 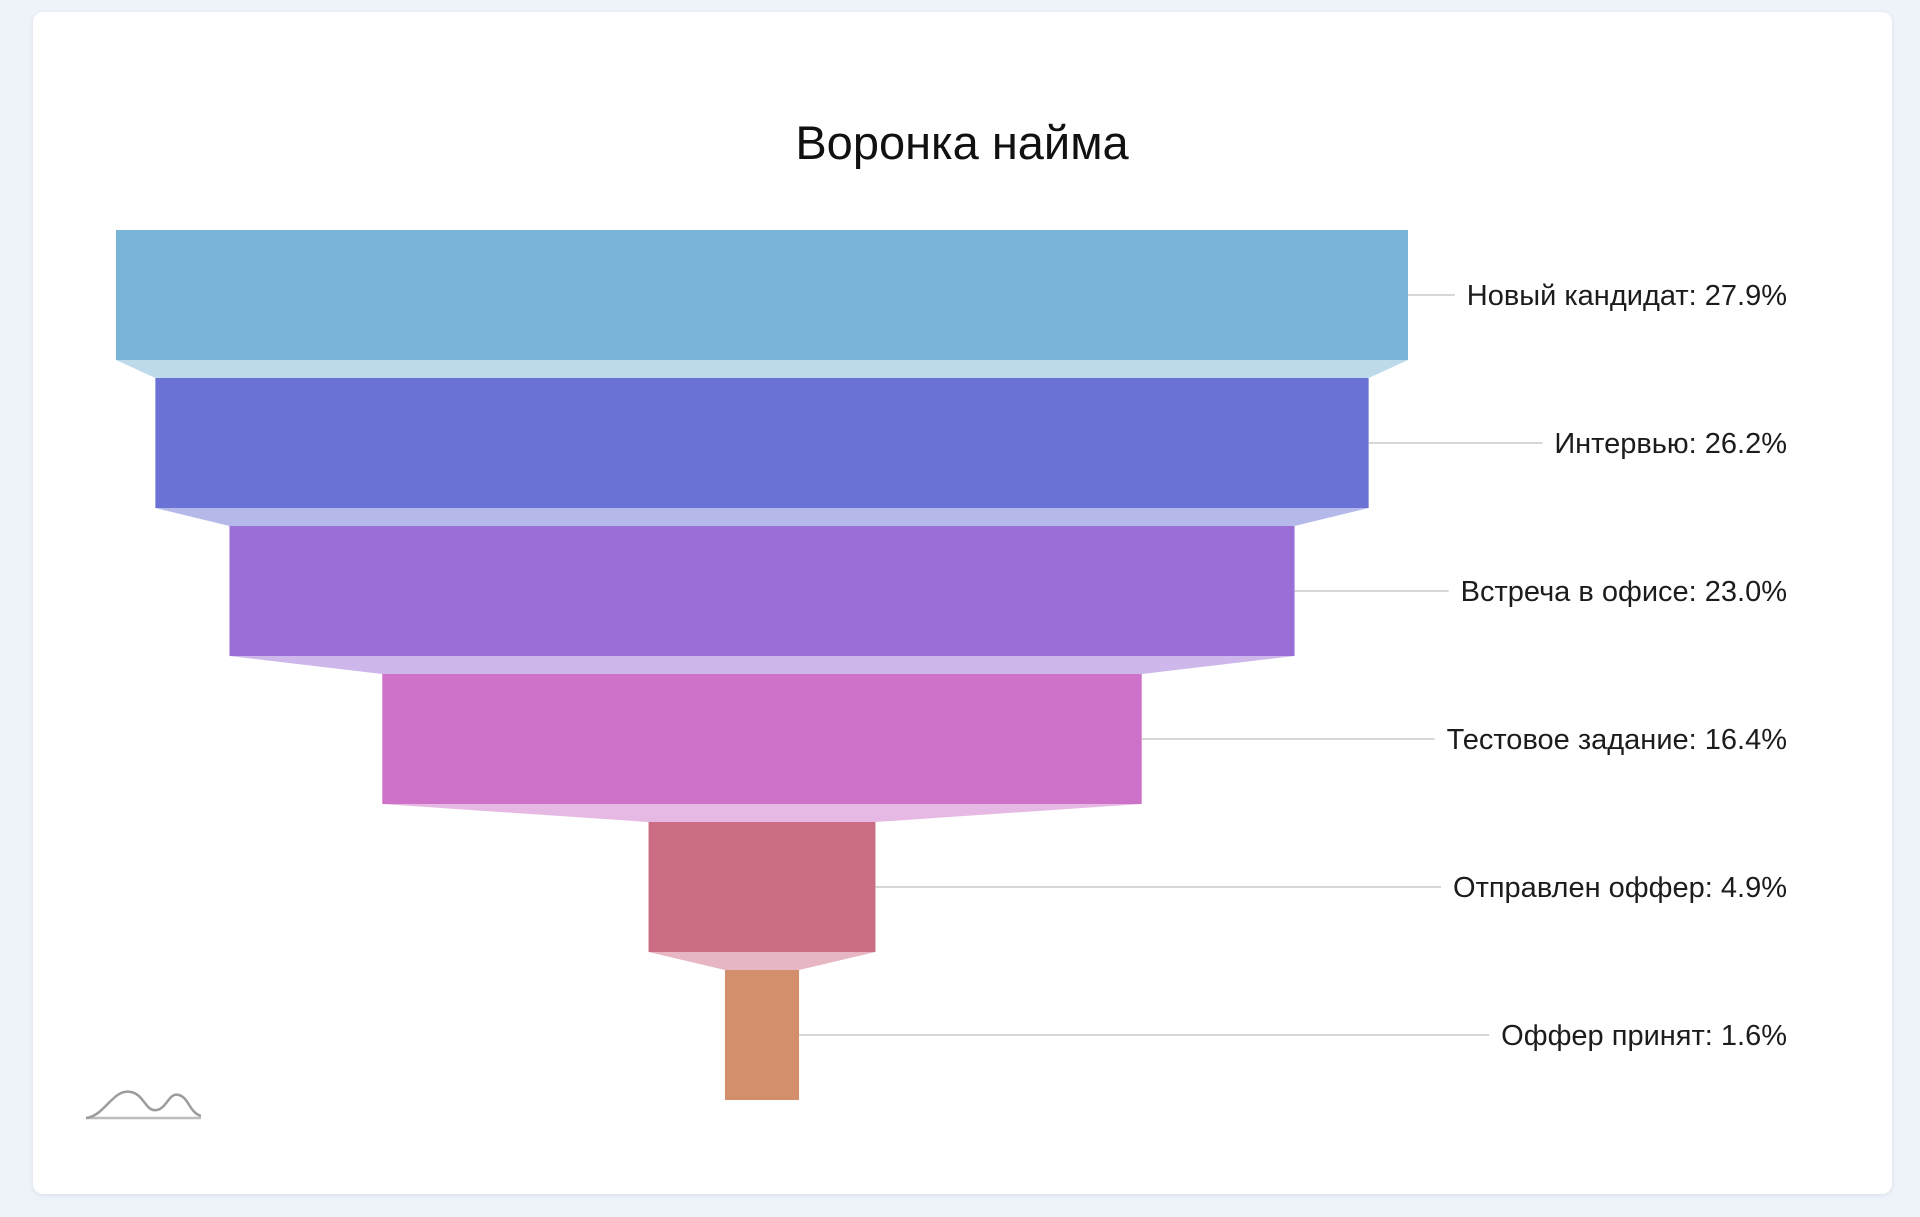 What do you see at coordinates (762, 887) in the screenshot?
I see `stage-5-bar` at bounding box center [762, 887].